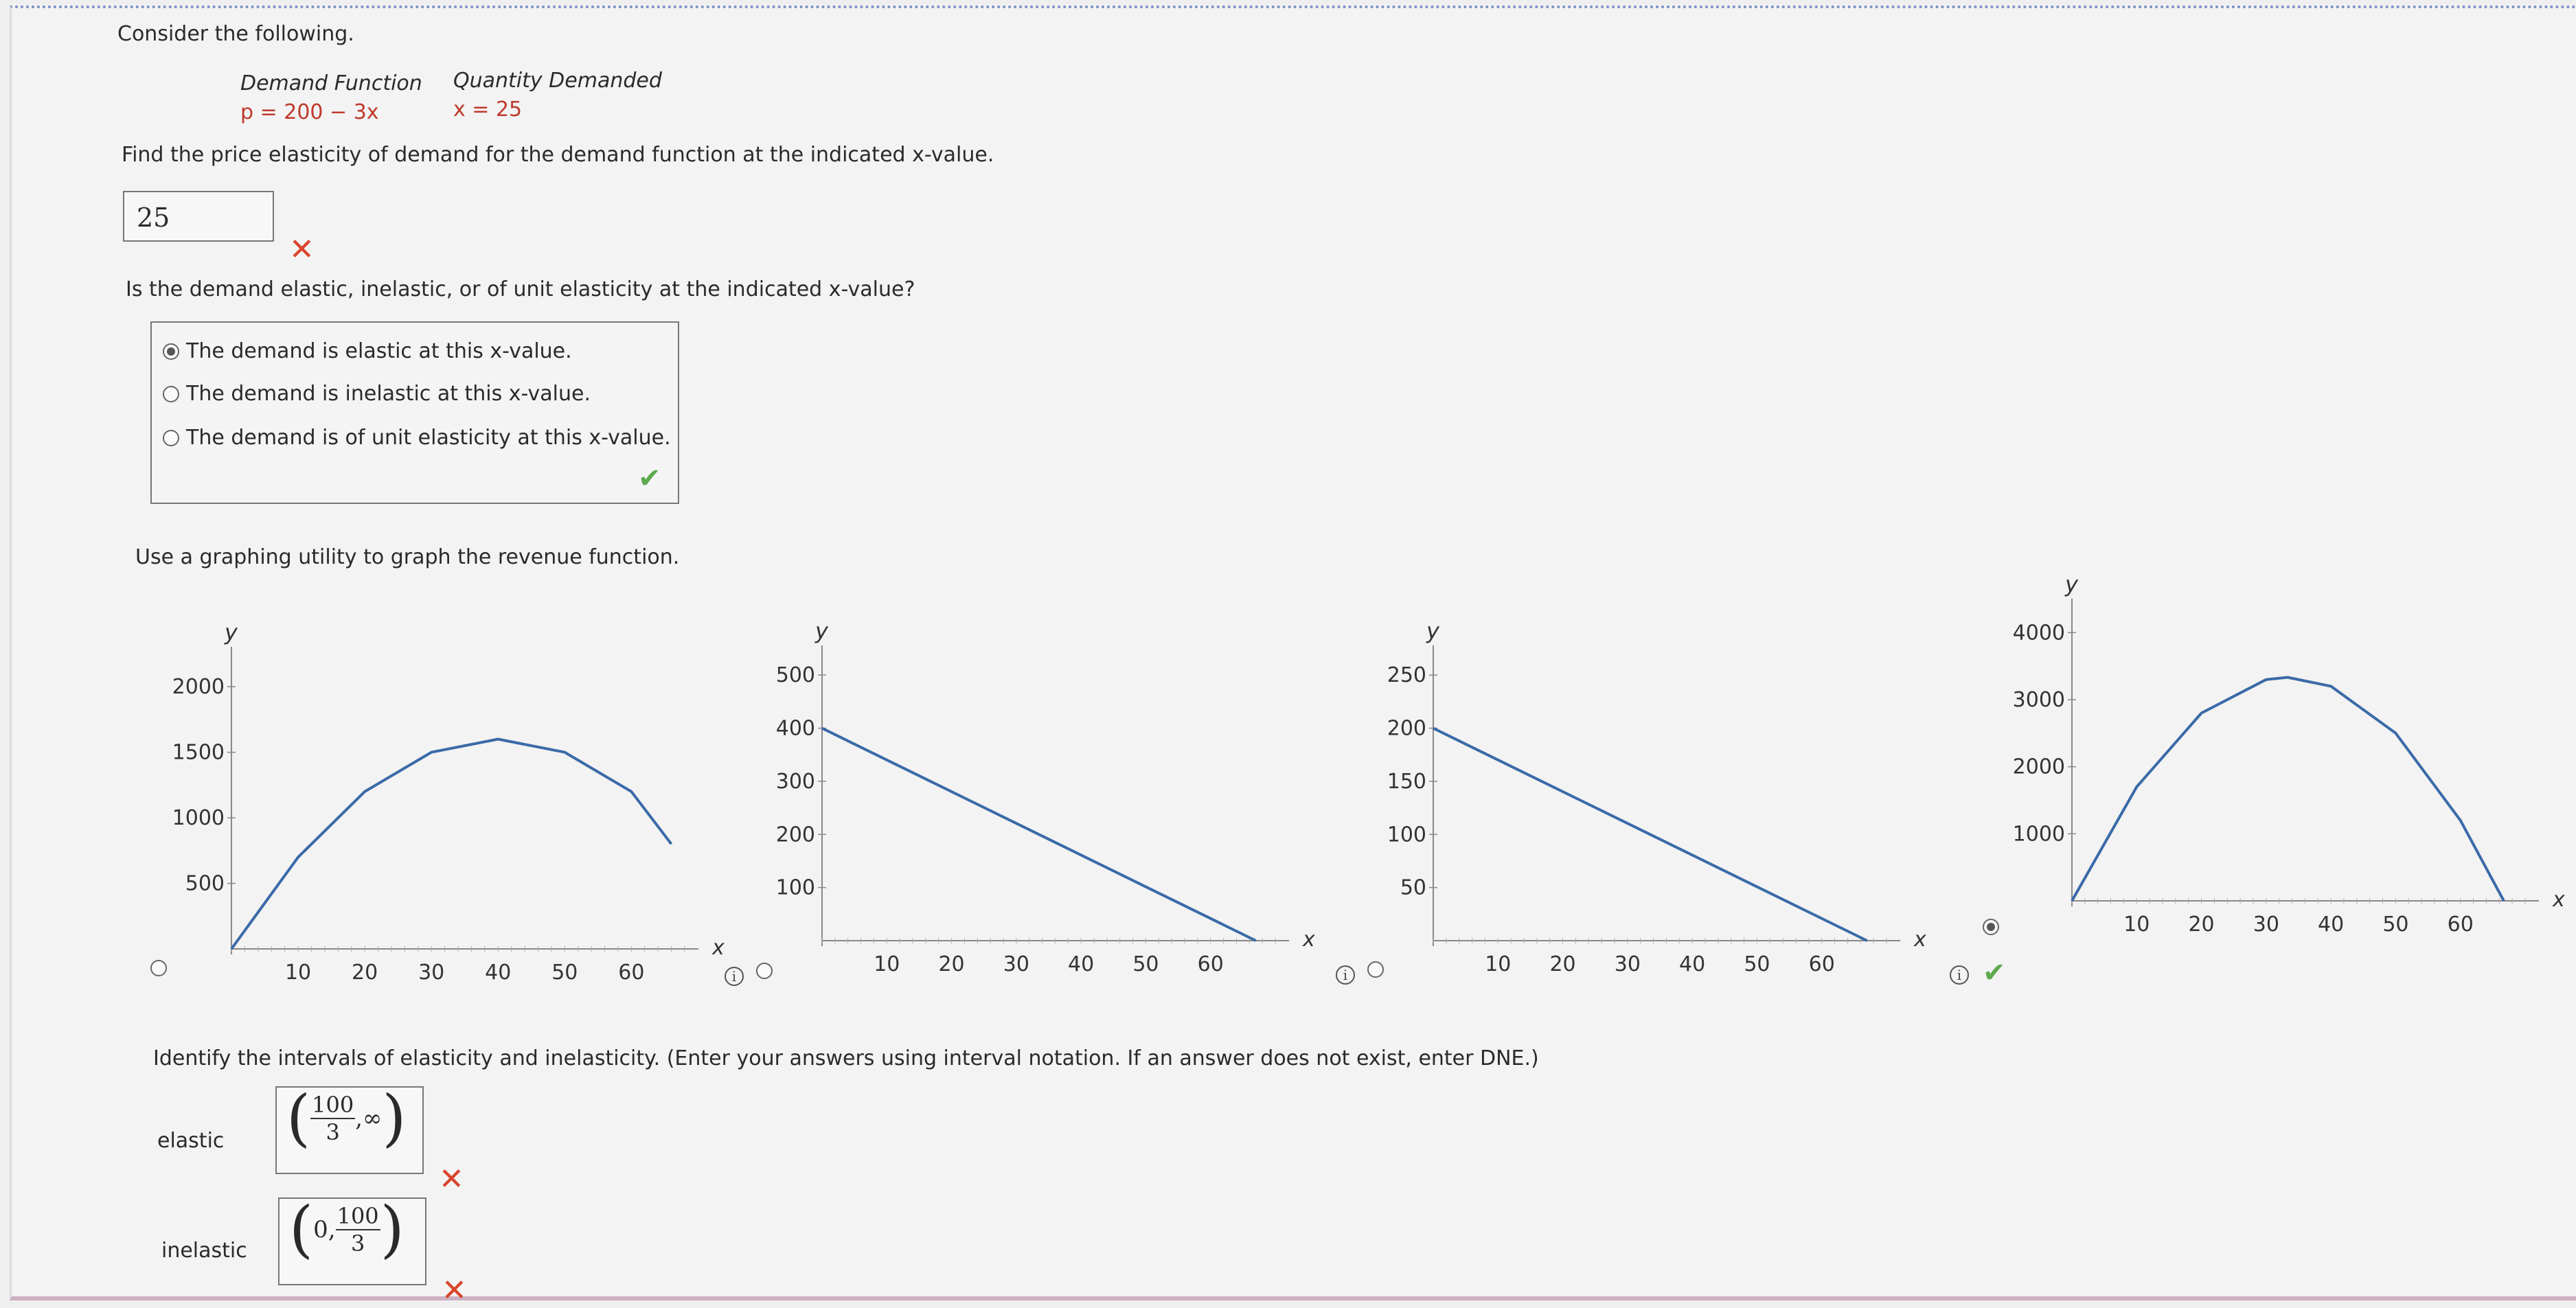 The image size is (2576, 1308). I want to click on radio-elastic, so click(171, 352).